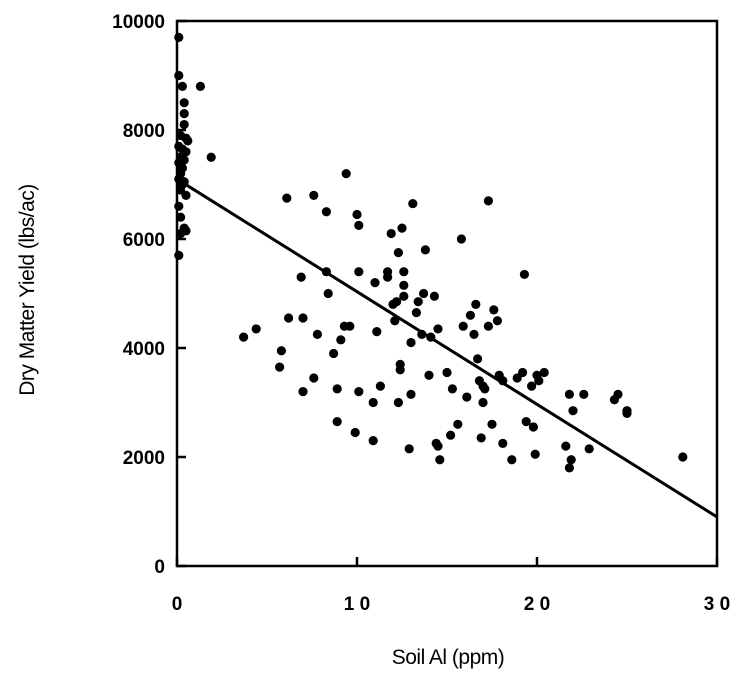  Describe the element at coordinates (144, 131) in the screenshot. I see `y-tick-label: 8000` at that location.